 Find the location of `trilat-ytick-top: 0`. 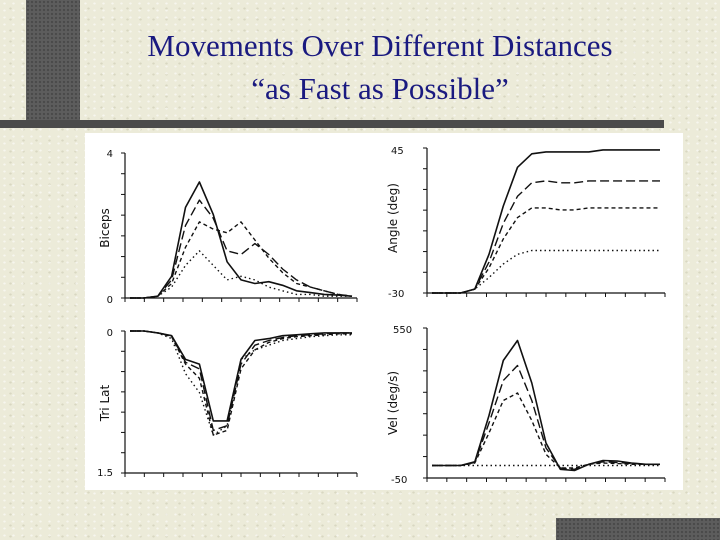

trilat-ytick-top: 0 is located at coordinates (110, 333).